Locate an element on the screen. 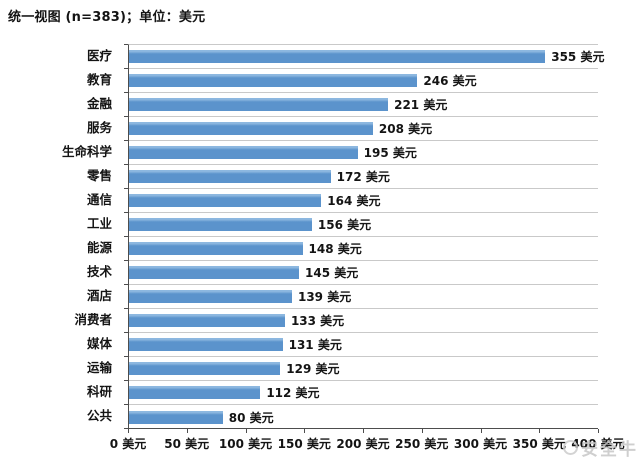  category-label: 教育 is located at coordinates (99, 79).